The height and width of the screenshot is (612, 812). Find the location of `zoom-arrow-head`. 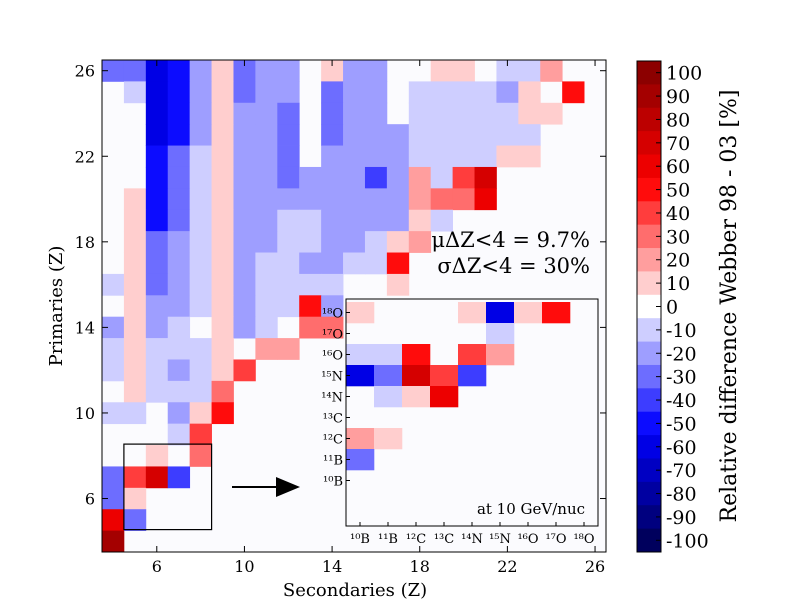

zoom-arrow-head is located at coordinates (288, 487).